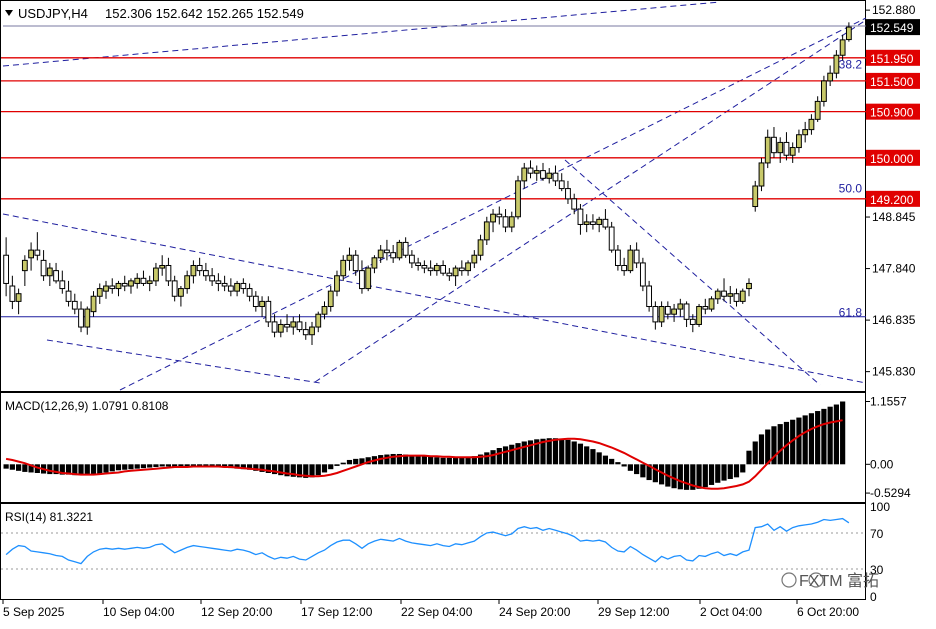  What do you see at coordinates (9, 13) in the screenshot?
I see `collapse-triangle-icon` at bounding box center [9, 13].